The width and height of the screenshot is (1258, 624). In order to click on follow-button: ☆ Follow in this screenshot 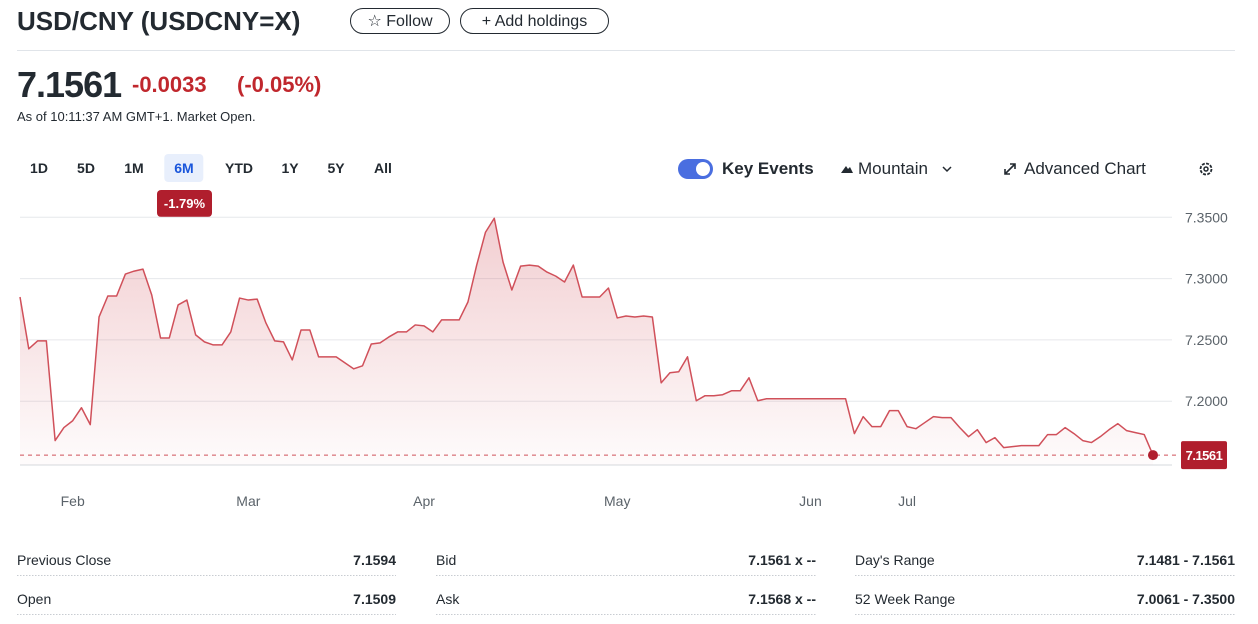, I will do `click(400, 21)`.